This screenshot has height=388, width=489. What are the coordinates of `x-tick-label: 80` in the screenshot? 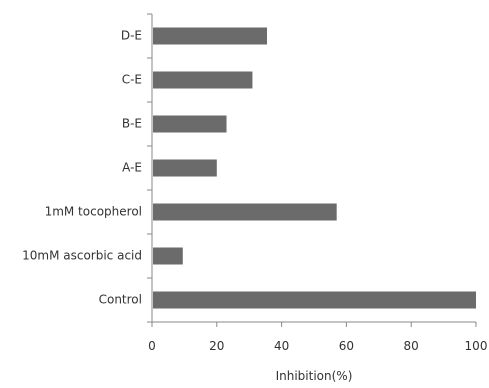 It's located at (411, 346).